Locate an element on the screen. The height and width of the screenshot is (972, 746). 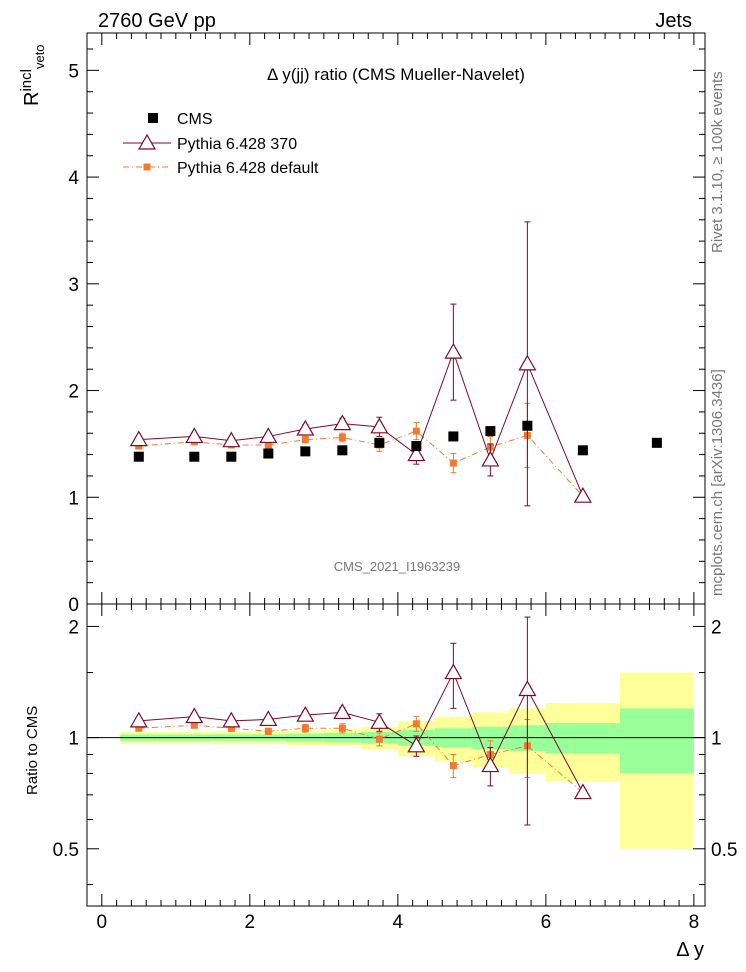
ratio-pythia-default-line is located at coordinates (361, 758).